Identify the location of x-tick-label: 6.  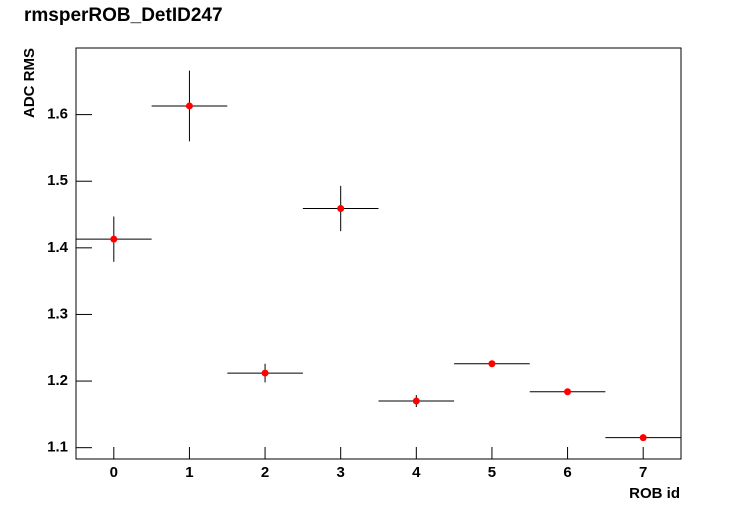
(567, 472).